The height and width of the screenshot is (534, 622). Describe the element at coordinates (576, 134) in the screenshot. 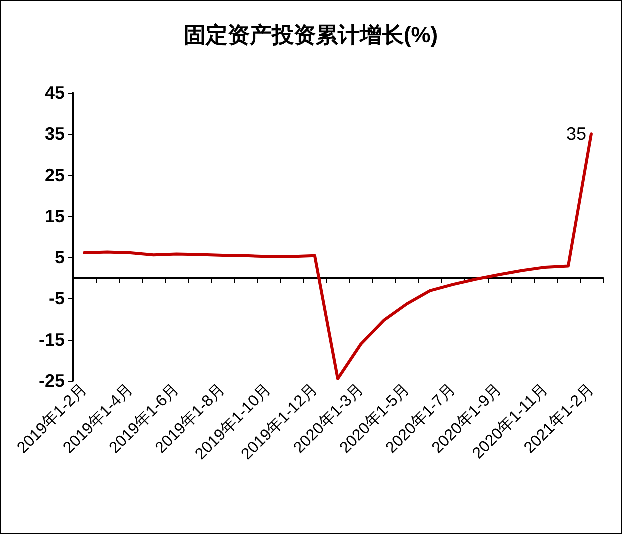

I see `data-label: 35` at that location.